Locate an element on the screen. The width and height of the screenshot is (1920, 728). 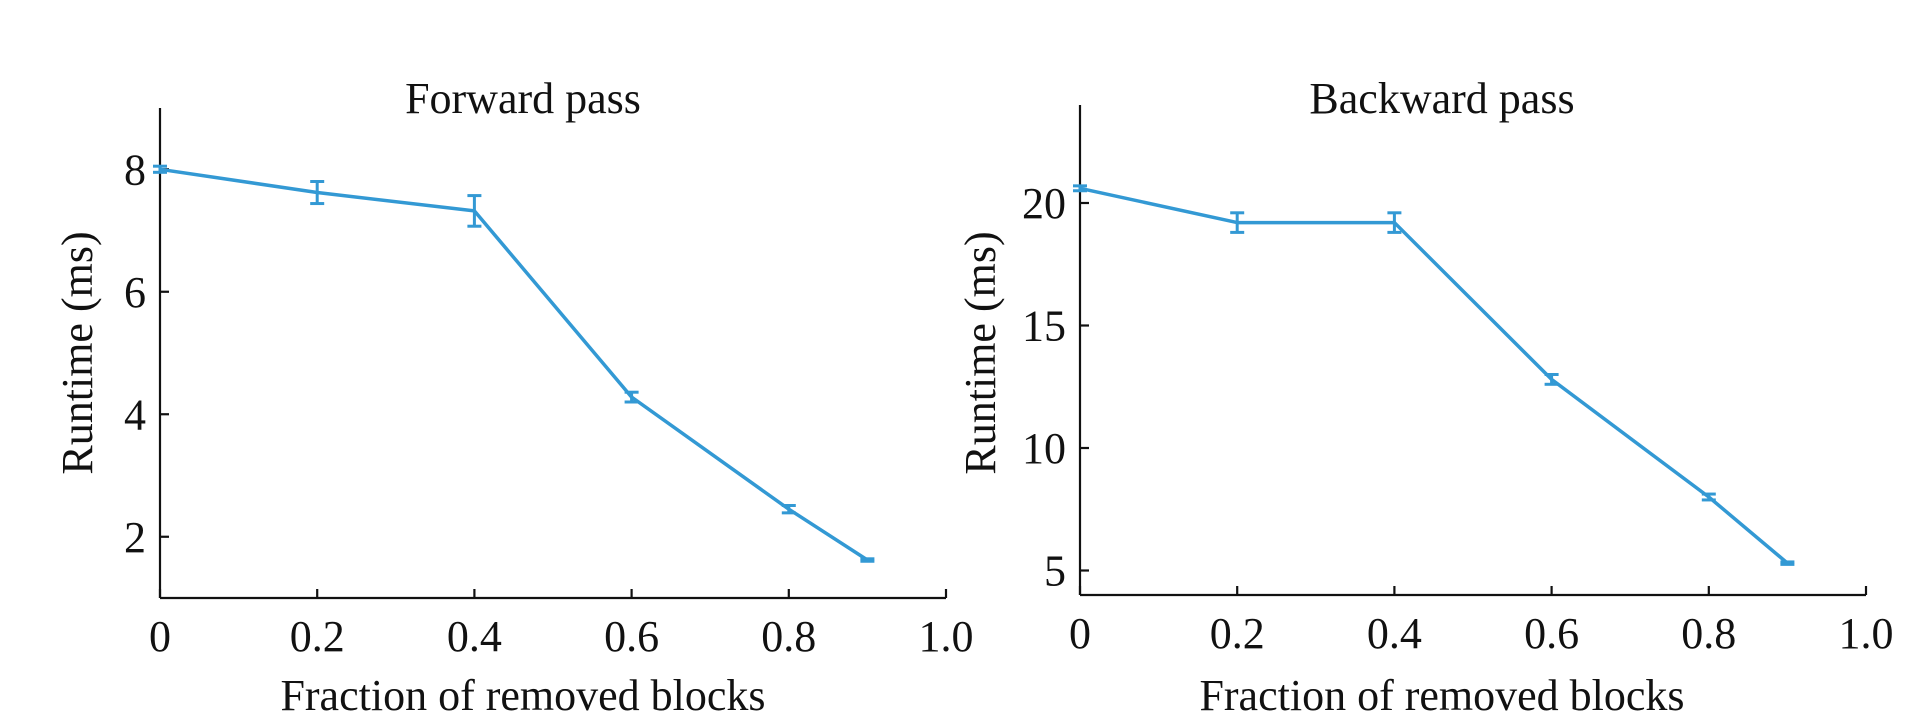
chart-title: Forward pass is located at coordinates (523, 98).